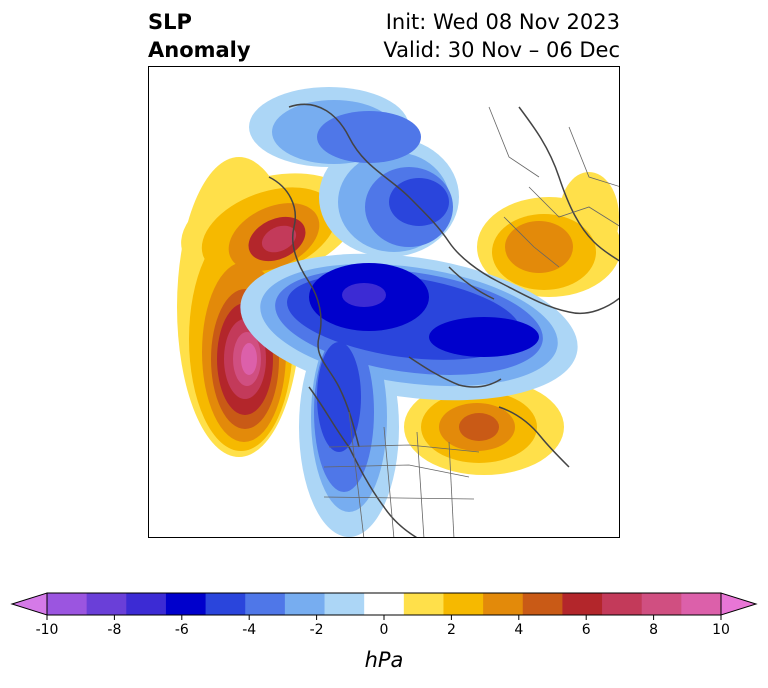 This screenshot has width=768, height=688. I want to click on colorbar-ticks: -10 -8 -6 -4 -2 0 2 4 6 8 10, so click(383, 626).